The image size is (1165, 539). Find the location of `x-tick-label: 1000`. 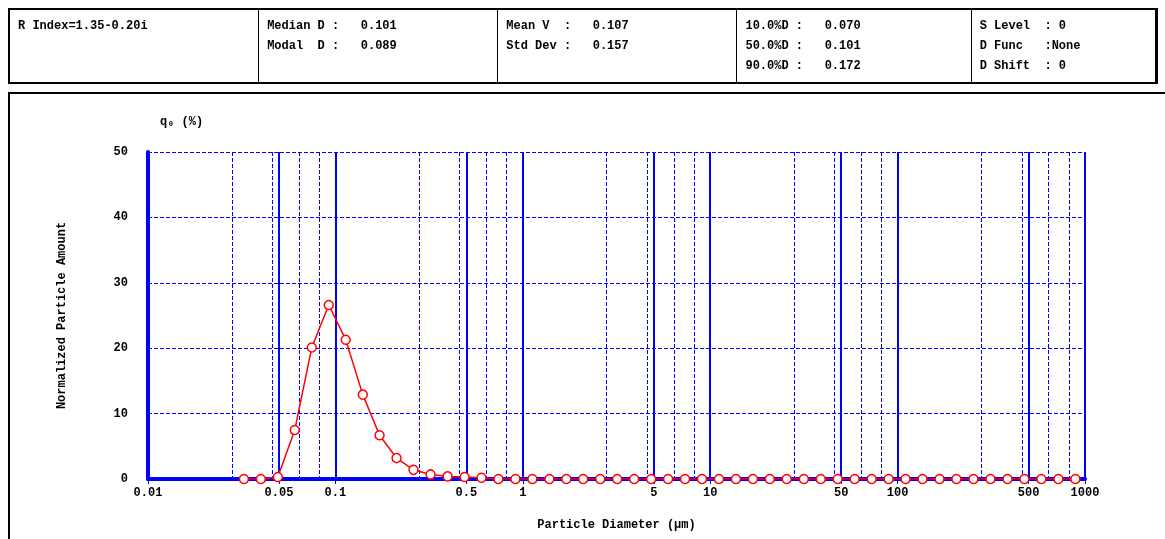

x-tick-label: 1000 is located at coordinates (1085, 493).